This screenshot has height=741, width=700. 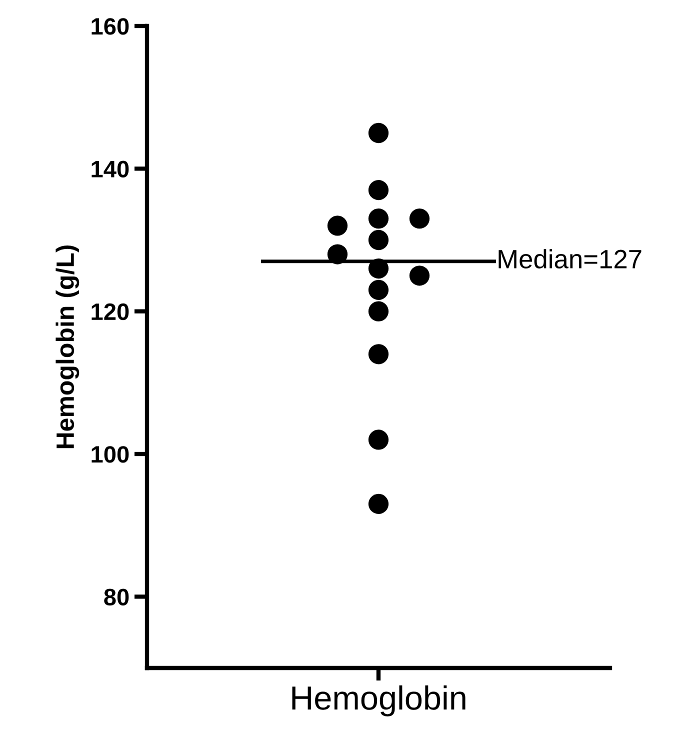 What do you see at coordinates (110, 454) in the screenshot?
I see `y-tick-label: 100` at bounding box center [110, 454].